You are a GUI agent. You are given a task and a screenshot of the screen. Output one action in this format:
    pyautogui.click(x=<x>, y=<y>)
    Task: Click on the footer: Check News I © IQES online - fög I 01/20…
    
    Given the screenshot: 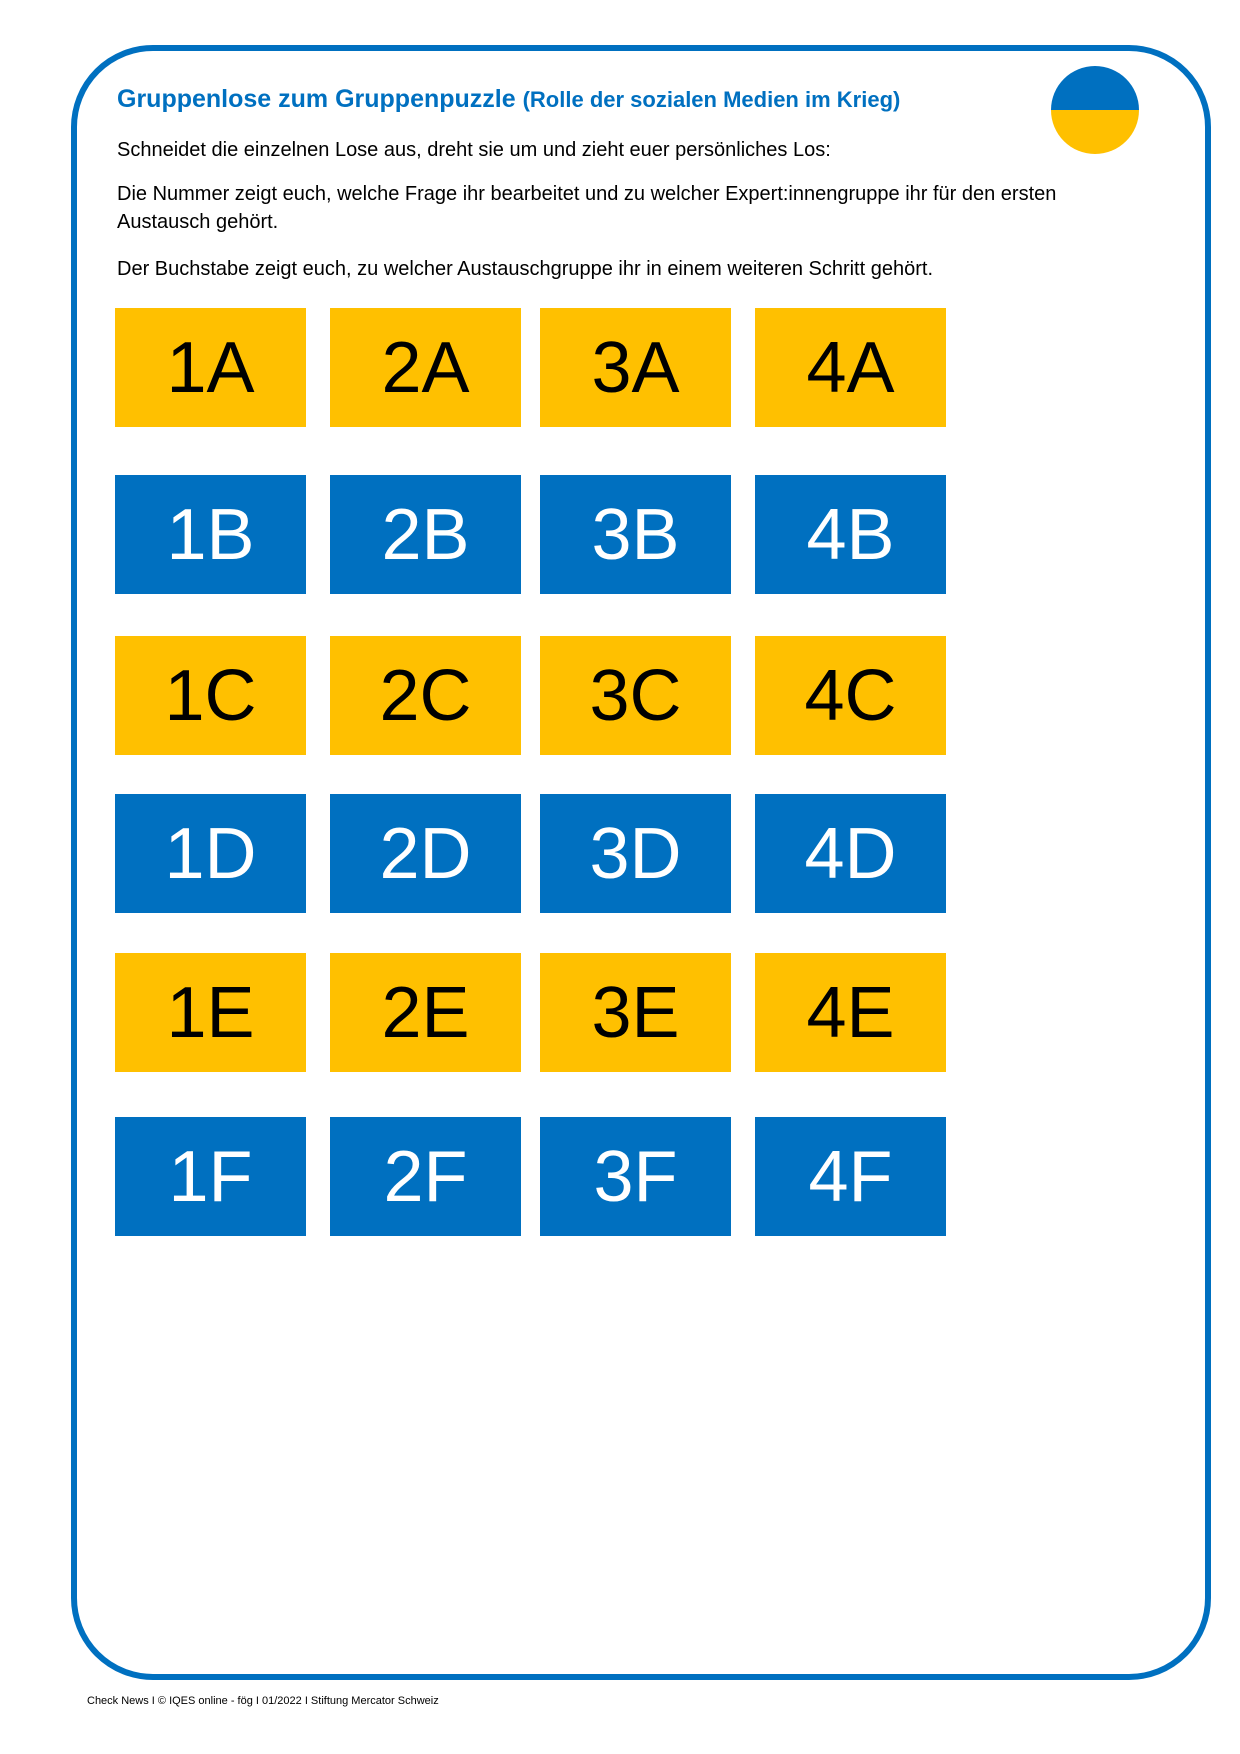 What is the action you would take?
    pyautogui.click(x=263, y=1701)
    